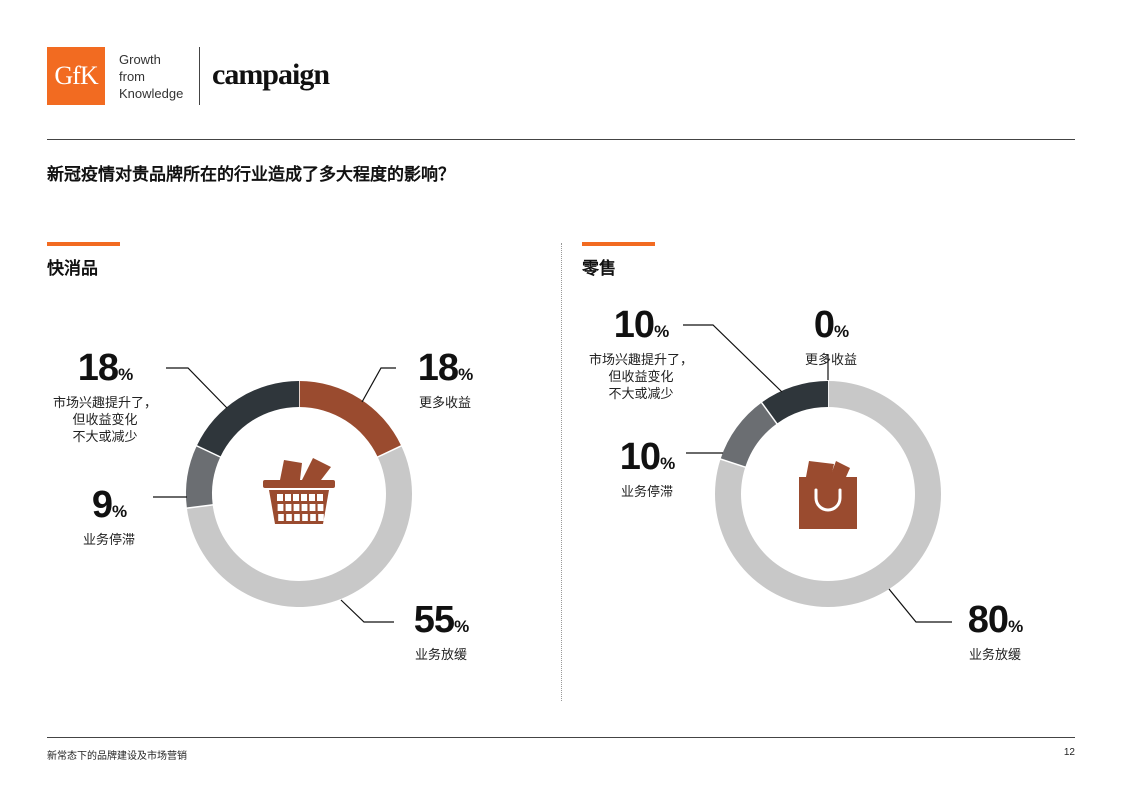 The width and height of the screenshot is (1122, 793). I want to click on tagline-line: Knowledge, so click(151, 93).